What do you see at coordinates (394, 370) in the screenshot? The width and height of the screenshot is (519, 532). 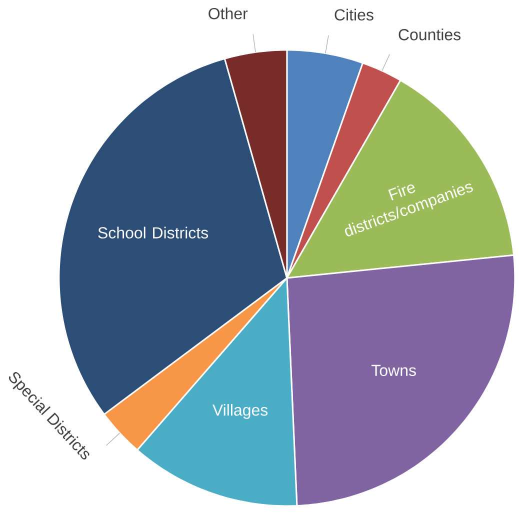 I see `slice-label: Towns` at bounding box center [394, 370].